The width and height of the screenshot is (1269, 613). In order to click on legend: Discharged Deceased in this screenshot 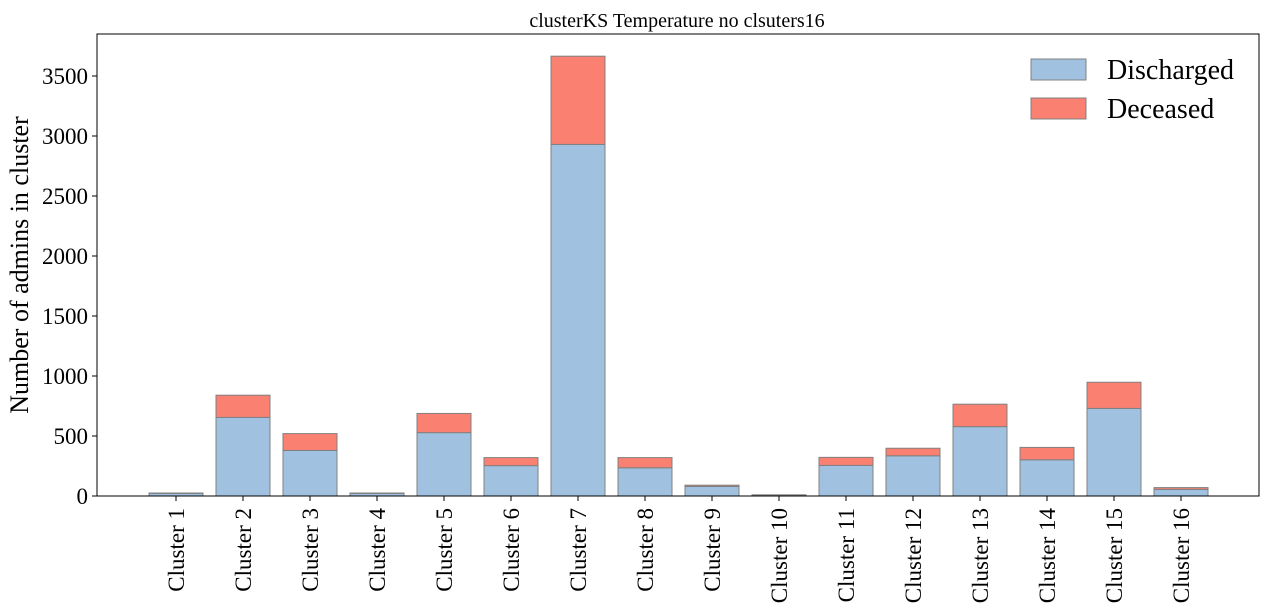, I will do `click(1132, 90)`.